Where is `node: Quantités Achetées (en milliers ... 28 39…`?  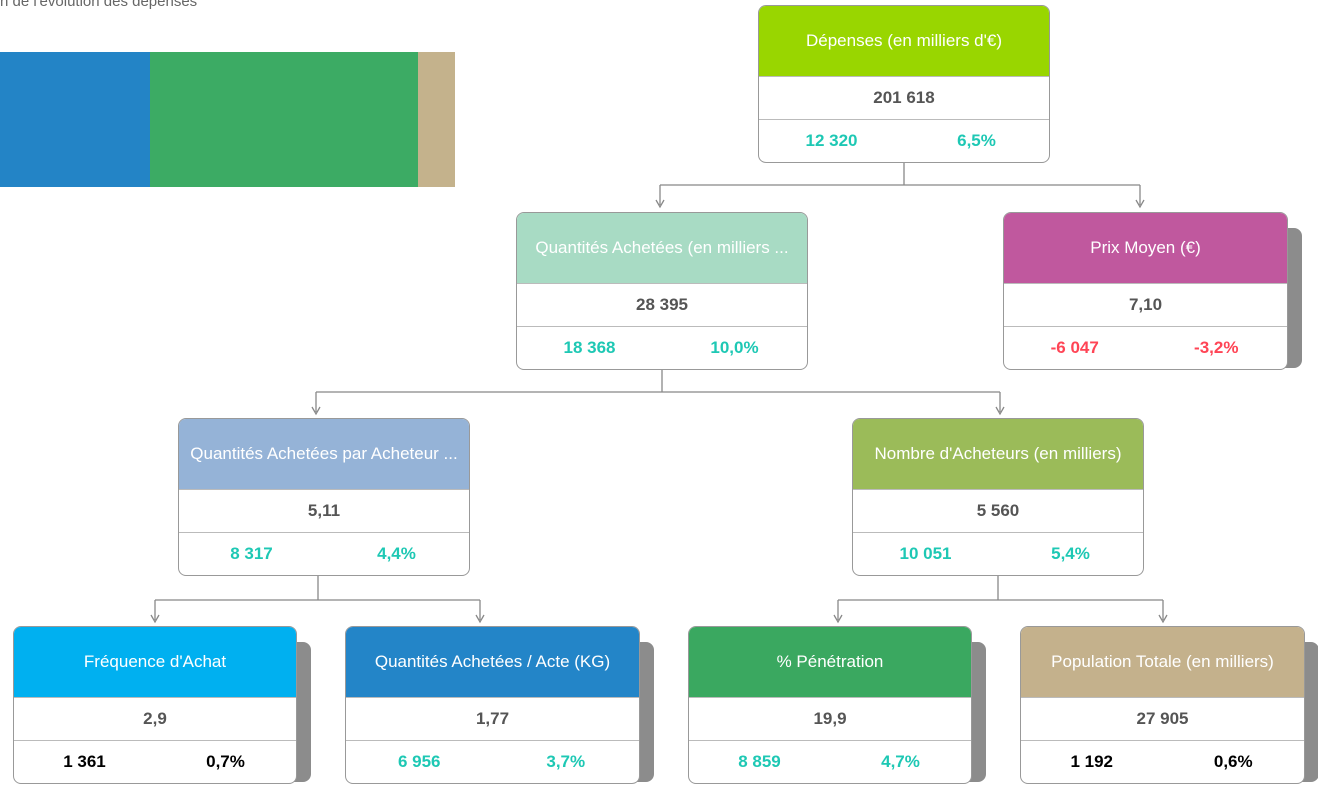
node: Quantités Achetées (en milliers ... 28 39… is located at coordinates (662, 291).